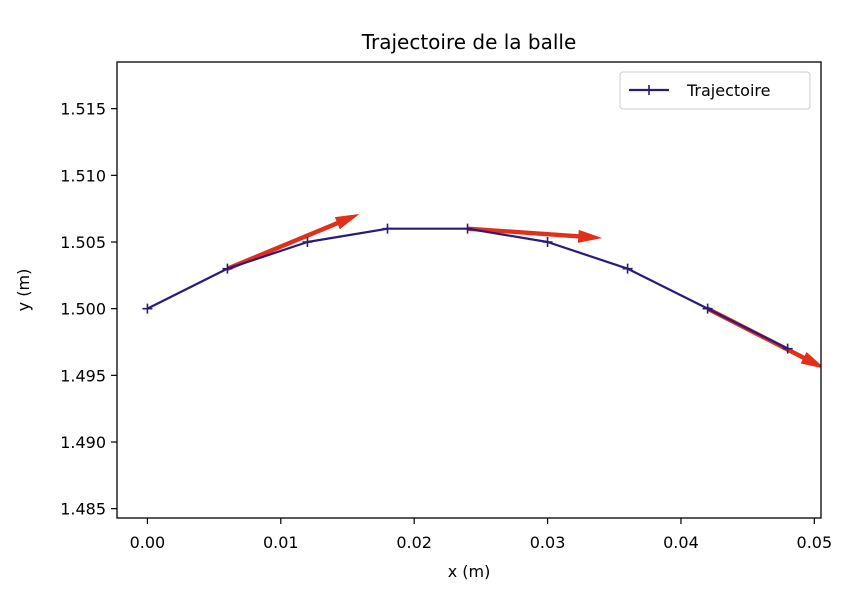  I want to click on x-tick-label: 0.03, so click(548, 542).